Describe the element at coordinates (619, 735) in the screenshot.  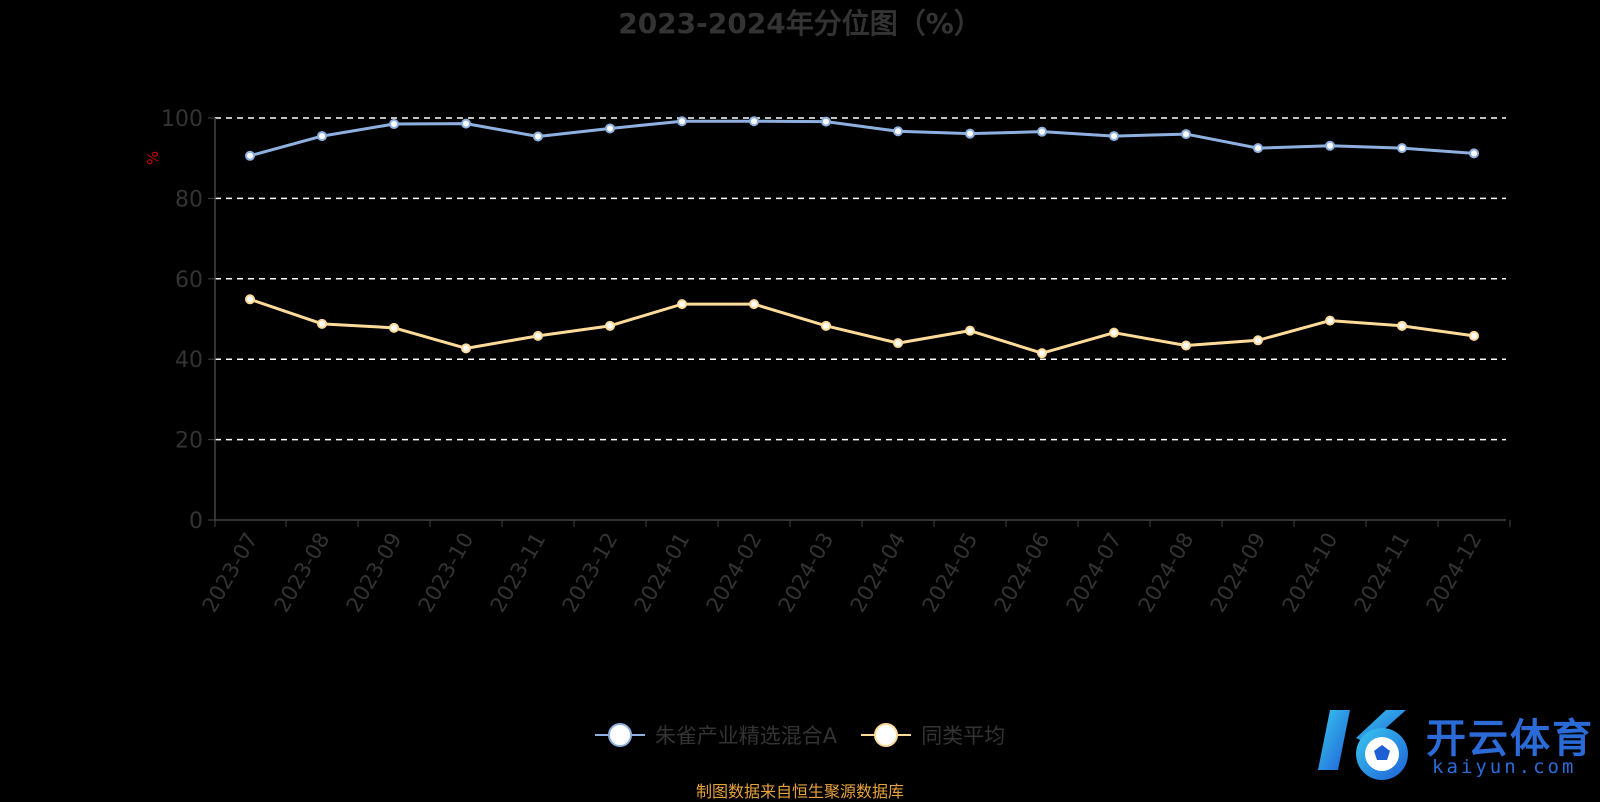
I see `legend-marker-fund` at that location.